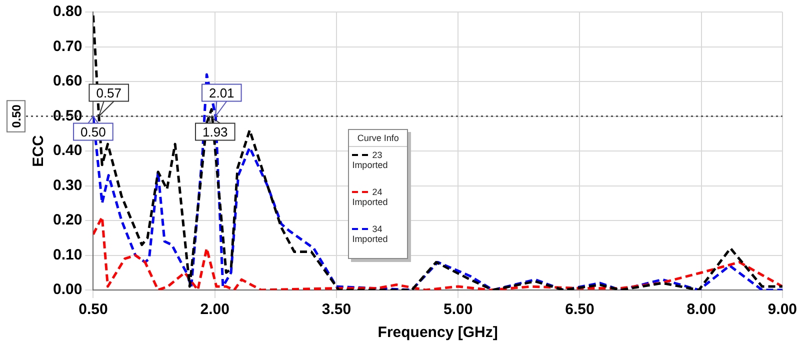  Describe the element at coordinates (67, 255) in the screenshot. I see `y-tick-label: 0.10` at that location.